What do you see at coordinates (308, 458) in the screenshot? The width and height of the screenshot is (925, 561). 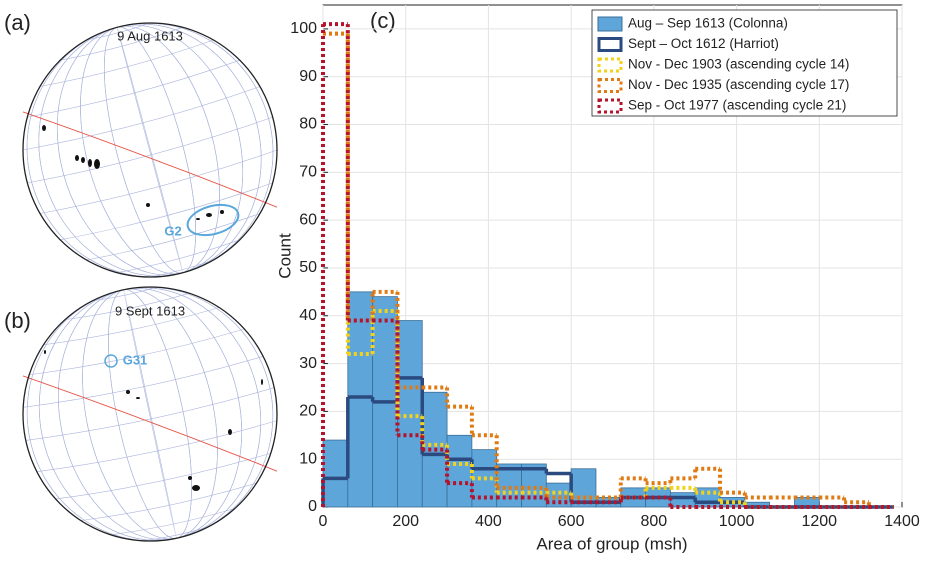 I see `y-tick-label: 10` at bounding box center [308, 458].